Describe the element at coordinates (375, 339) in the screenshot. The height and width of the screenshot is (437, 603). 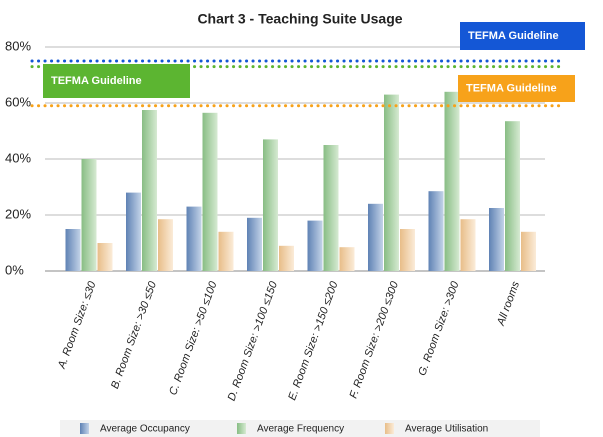
I see `x-tick-label: F. Room Size: >200 ≤300` at that location.